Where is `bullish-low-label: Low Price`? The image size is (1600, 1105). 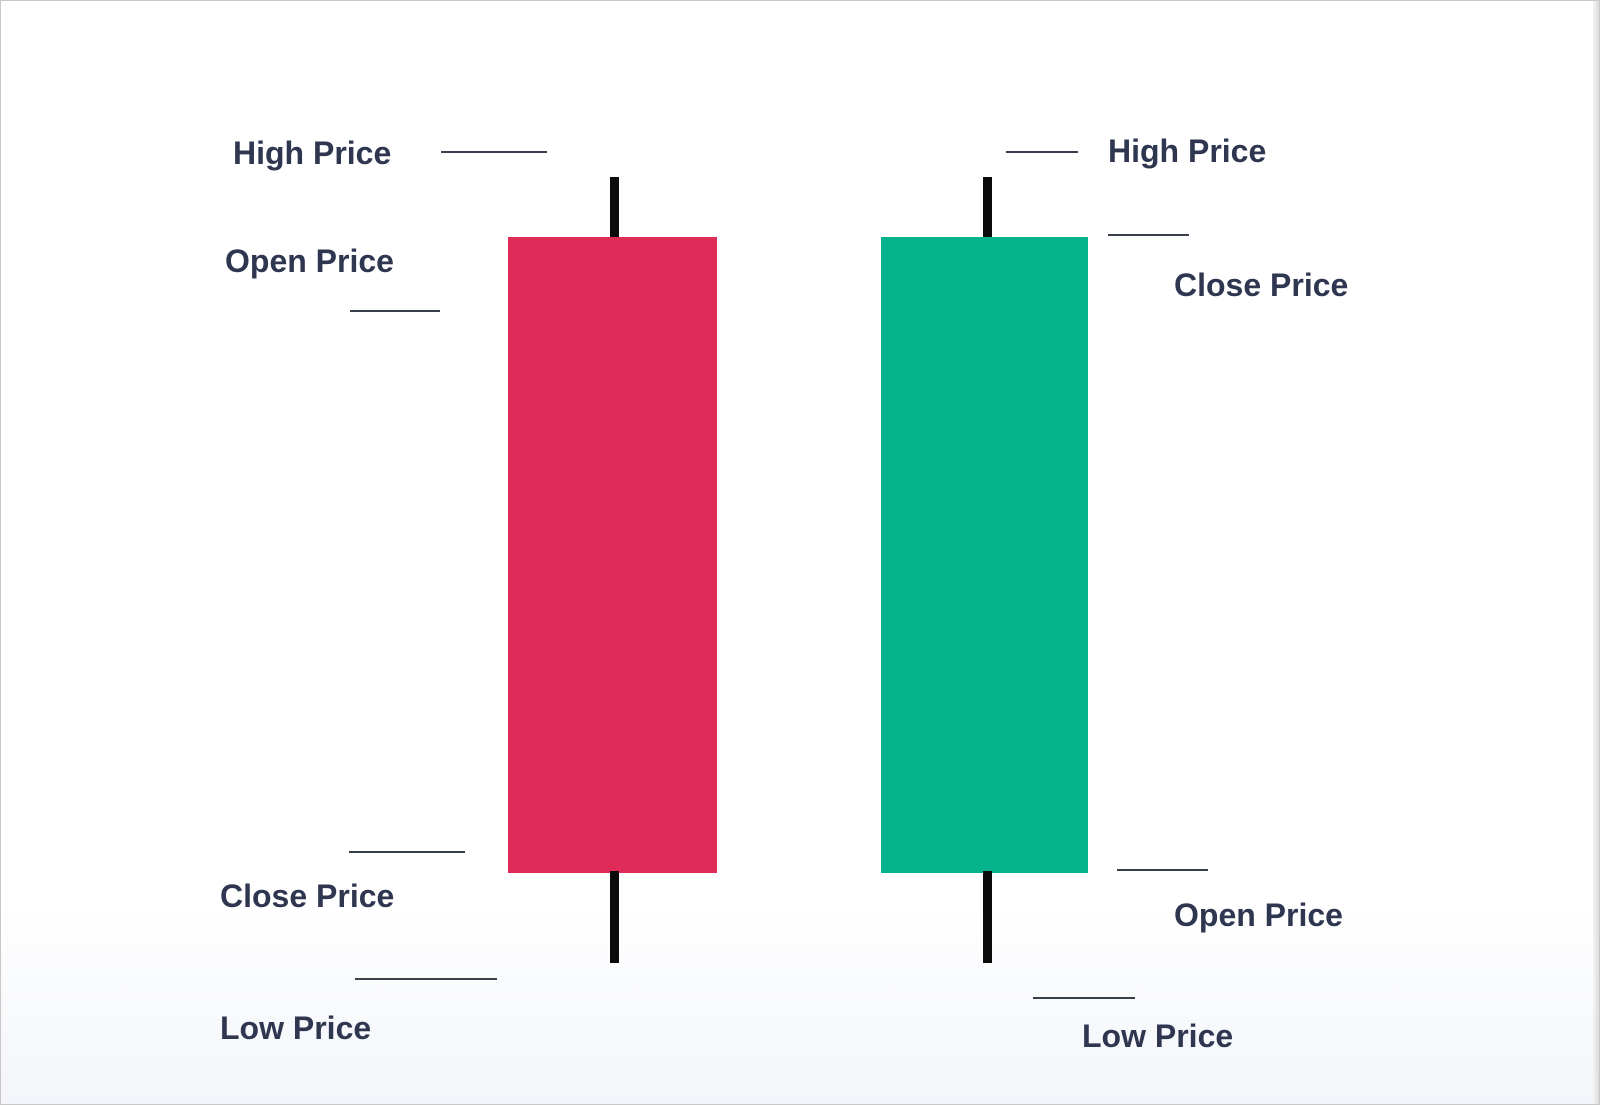 bullish-low-label: Low Price is located at coordinates (1158, 1036).